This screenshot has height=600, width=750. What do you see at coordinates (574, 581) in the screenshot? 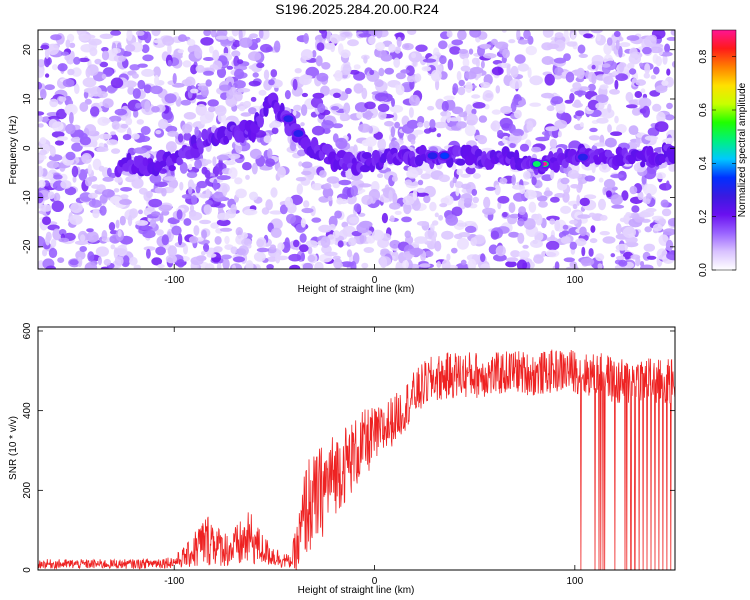
I see `snr-x-tick-label: 100` at bounding box center [574, 581].